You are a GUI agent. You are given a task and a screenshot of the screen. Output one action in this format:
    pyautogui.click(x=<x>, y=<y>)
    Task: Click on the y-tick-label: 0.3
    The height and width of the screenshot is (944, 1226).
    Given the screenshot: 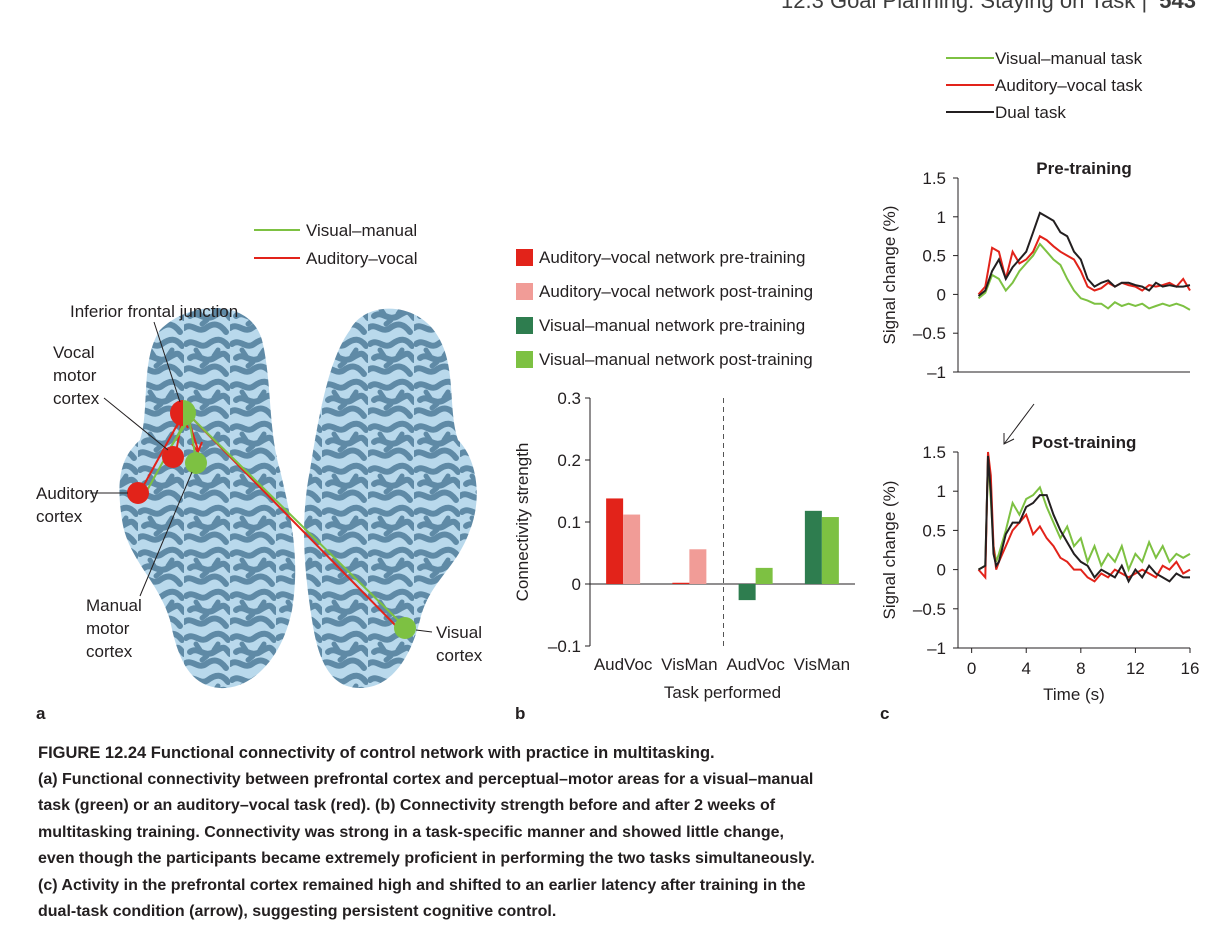 What is the action you would take?
    pyautogui.click(x=569, y=398)
    